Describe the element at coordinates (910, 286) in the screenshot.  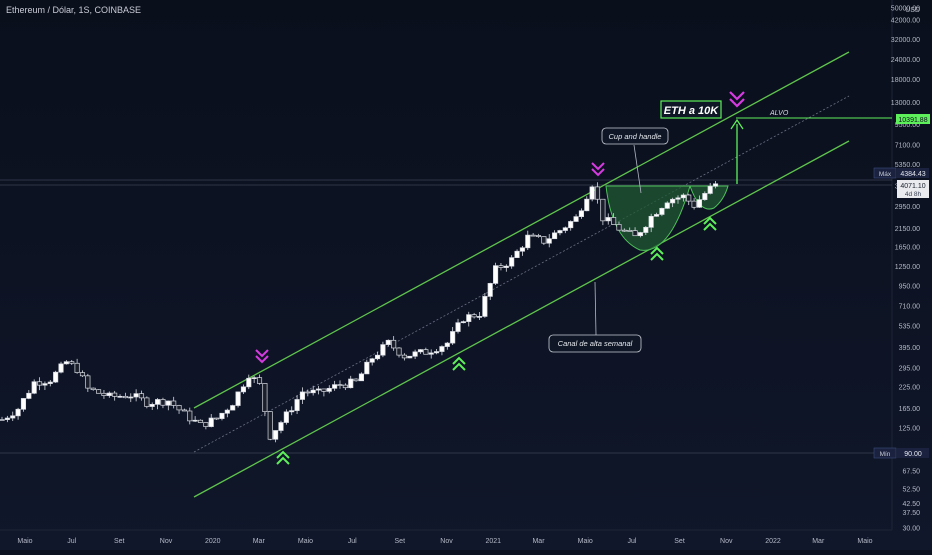
I see `price-tick-label: 950.00` at that location.